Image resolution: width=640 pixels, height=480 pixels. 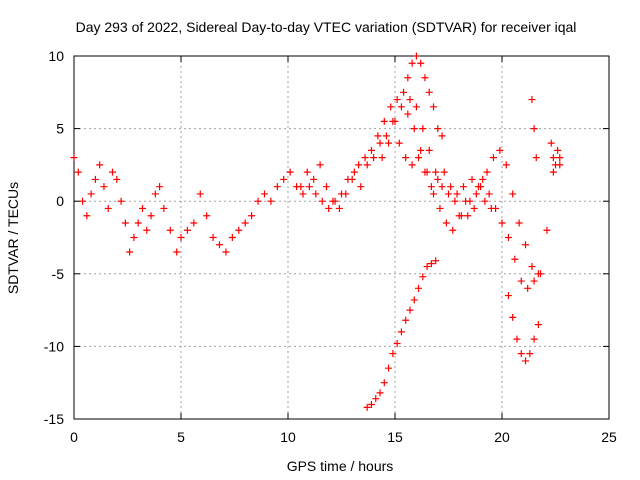 I want to click on x-tick-label: 25, so click(x=609, y=437).